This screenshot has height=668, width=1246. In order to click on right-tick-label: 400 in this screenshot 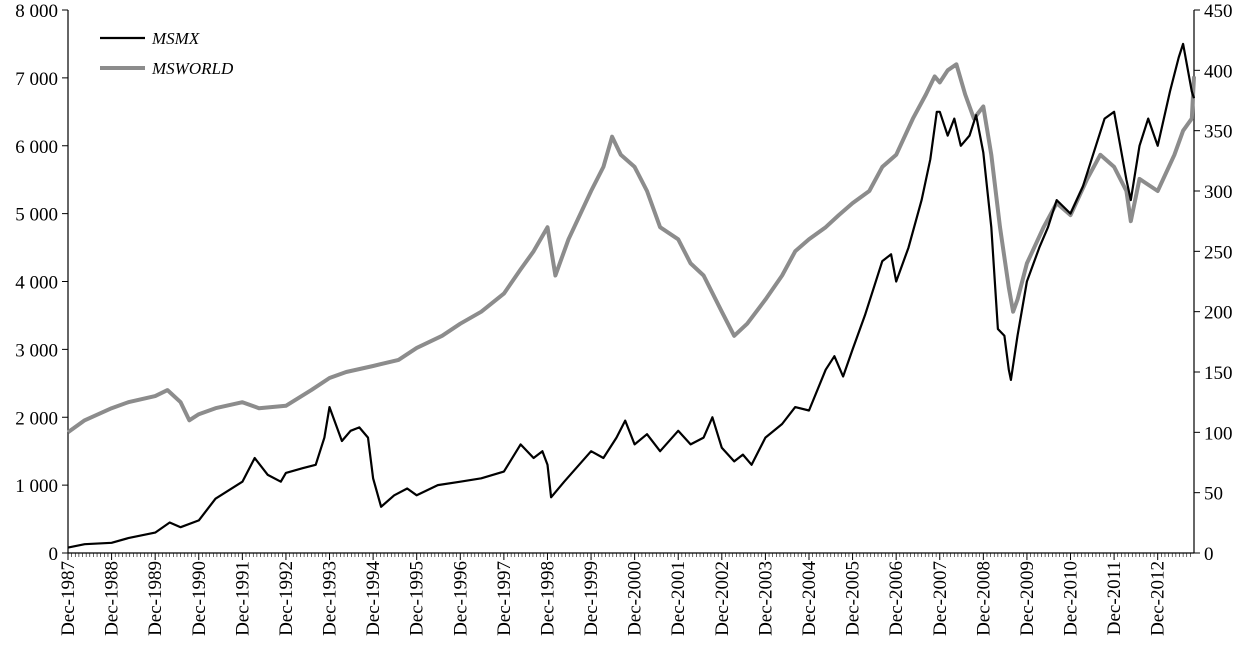, I will do `click(1218, 71)`.